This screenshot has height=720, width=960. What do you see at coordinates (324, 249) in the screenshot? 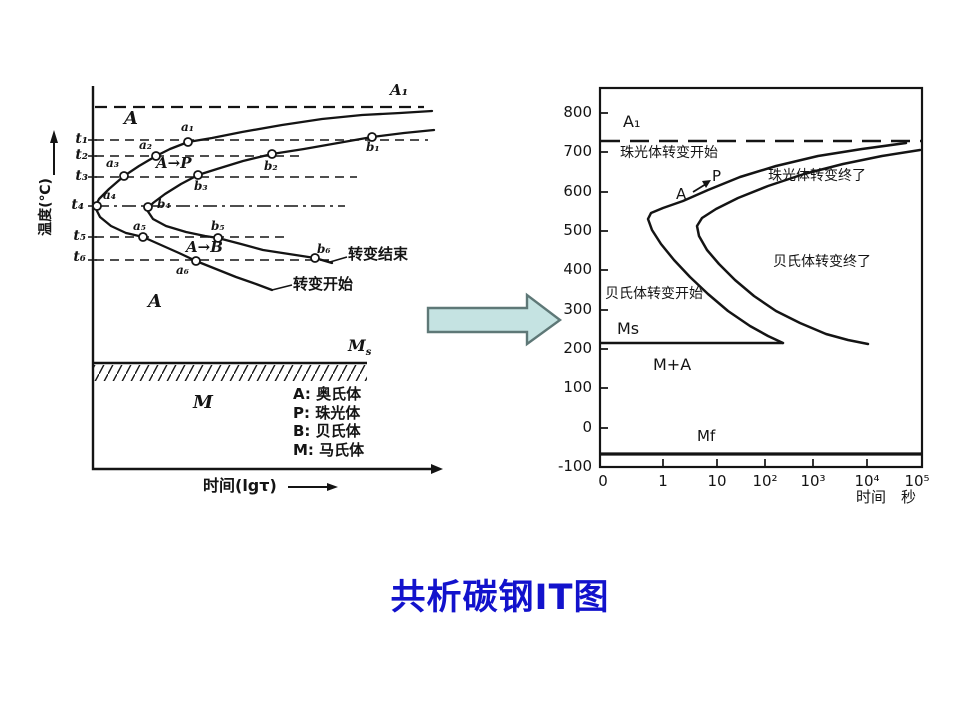
I see `left-point-b6: b₆` at bounding box center [324, 249].